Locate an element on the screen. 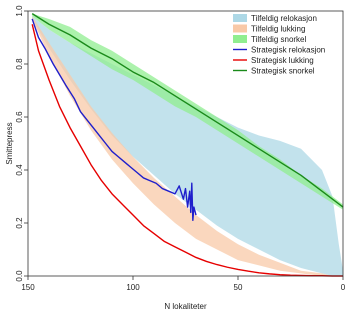 The width and height of the screenshot is (345, 320). y-tick-label-2: 0.4 is located at coordinates (19, 170).